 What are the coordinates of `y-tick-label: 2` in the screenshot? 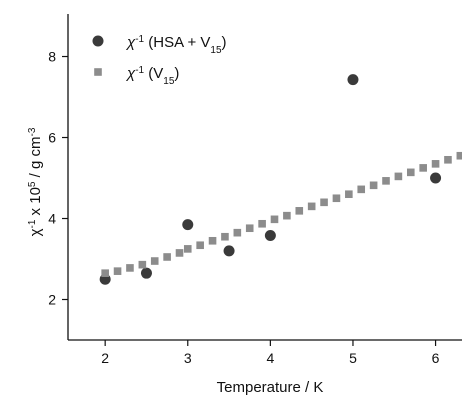 It's located at (52, 300).